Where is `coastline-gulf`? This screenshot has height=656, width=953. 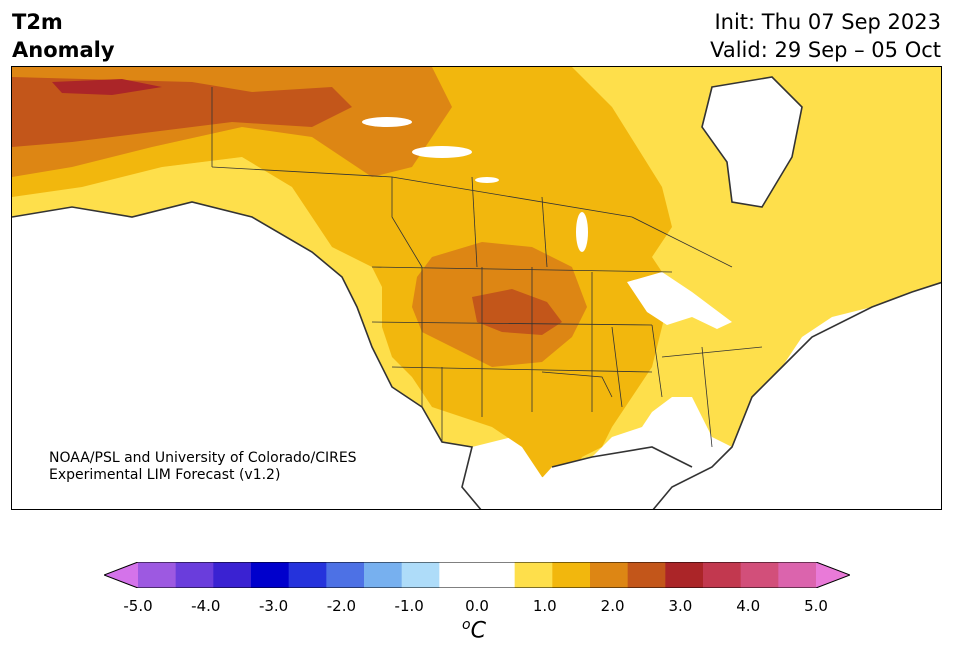 coastline-gulf is located at coordinates (622, 457).